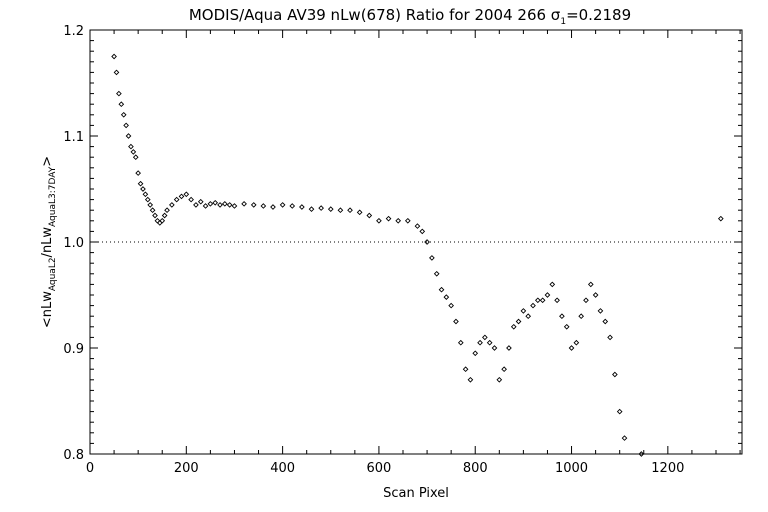  Describe the element at coordinates (73, 243) in the screenshot. I see `y-tick-label: 1.0` at that location.